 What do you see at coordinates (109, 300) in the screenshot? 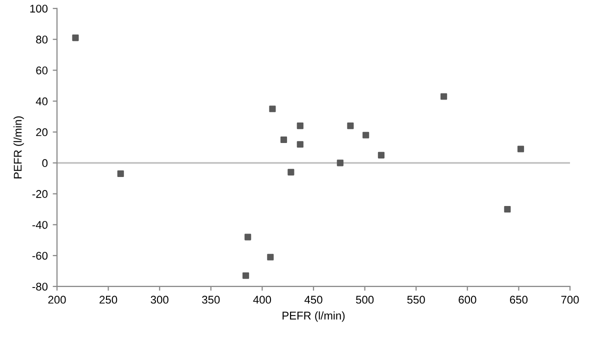
I see `x-tick-label: 250` at bounding box center [109, 300].